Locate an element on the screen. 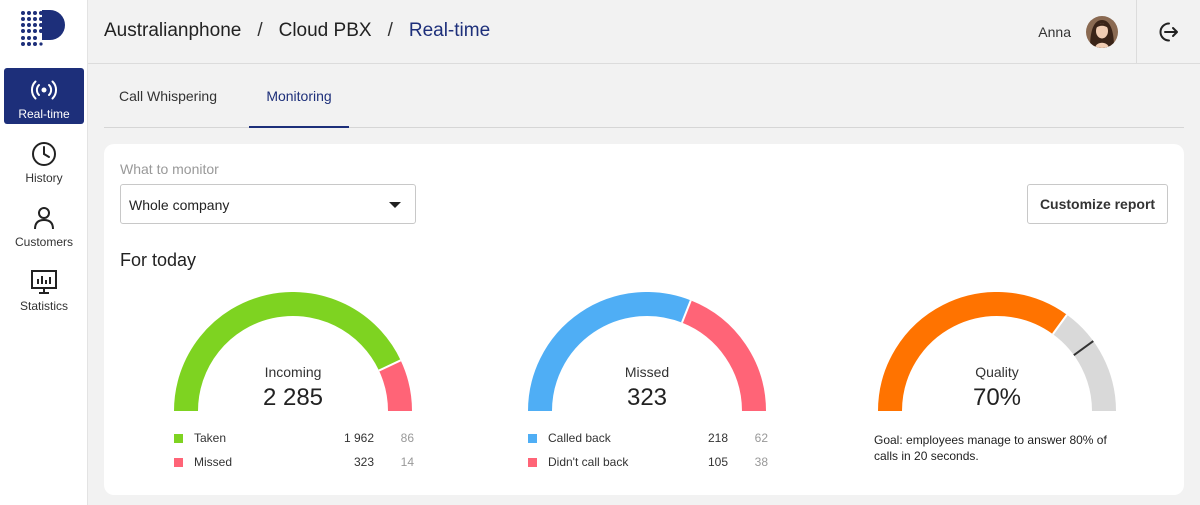 Image resolution: width=1200 pixels, height=505 pixels. sidebar-item-real-time: Real-time is located at coordinates (44, 96).